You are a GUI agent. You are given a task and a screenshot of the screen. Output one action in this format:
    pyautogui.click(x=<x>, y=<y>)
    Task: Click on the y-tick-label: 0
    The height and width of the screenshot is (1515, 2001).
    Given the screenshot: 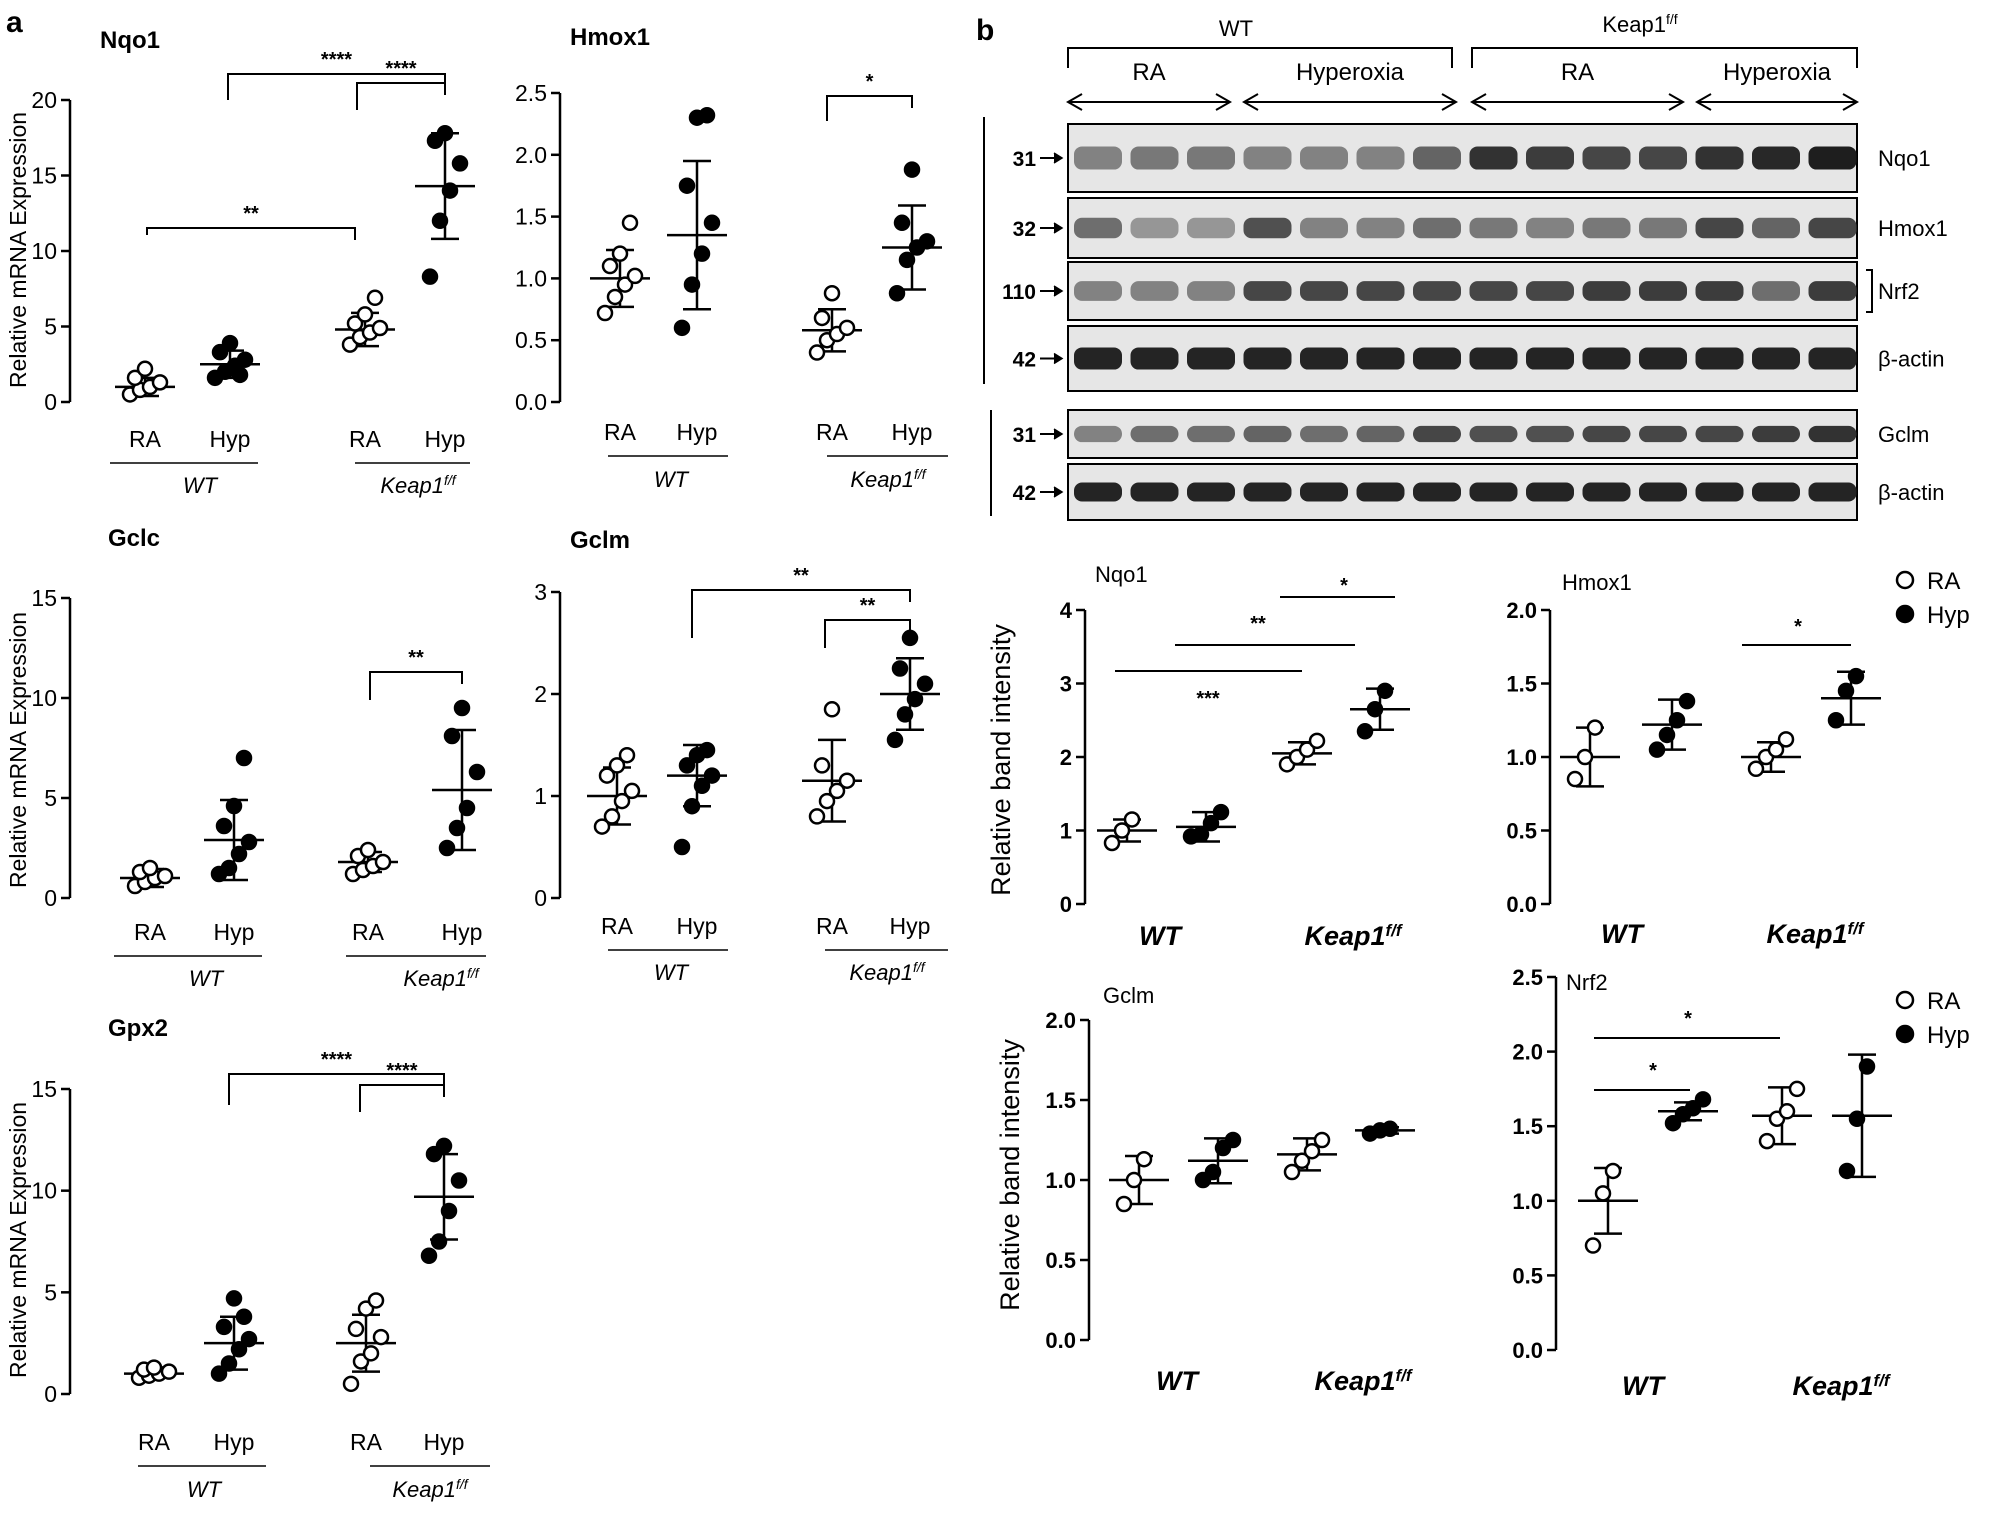 What is the action you would take?
    pyautogui.click(x=50, y=402)
    